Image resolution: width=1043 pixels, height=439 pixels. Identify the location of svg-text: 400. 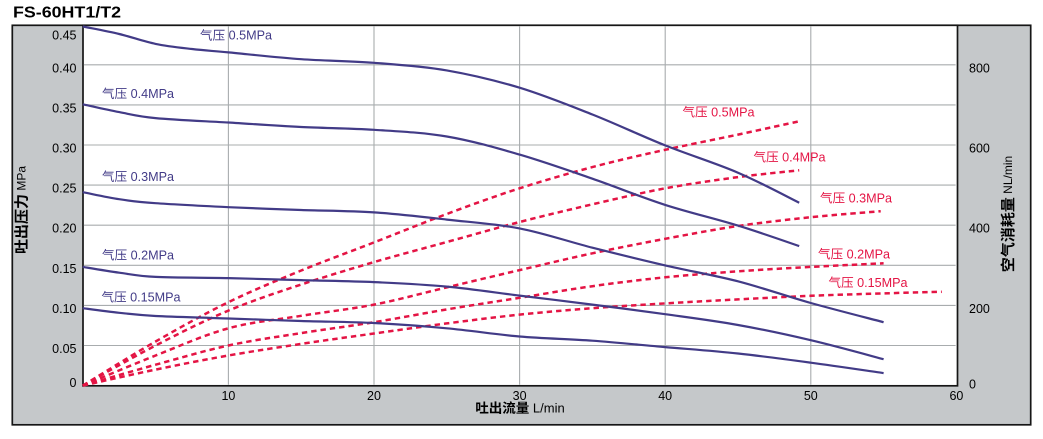
(979, 229).